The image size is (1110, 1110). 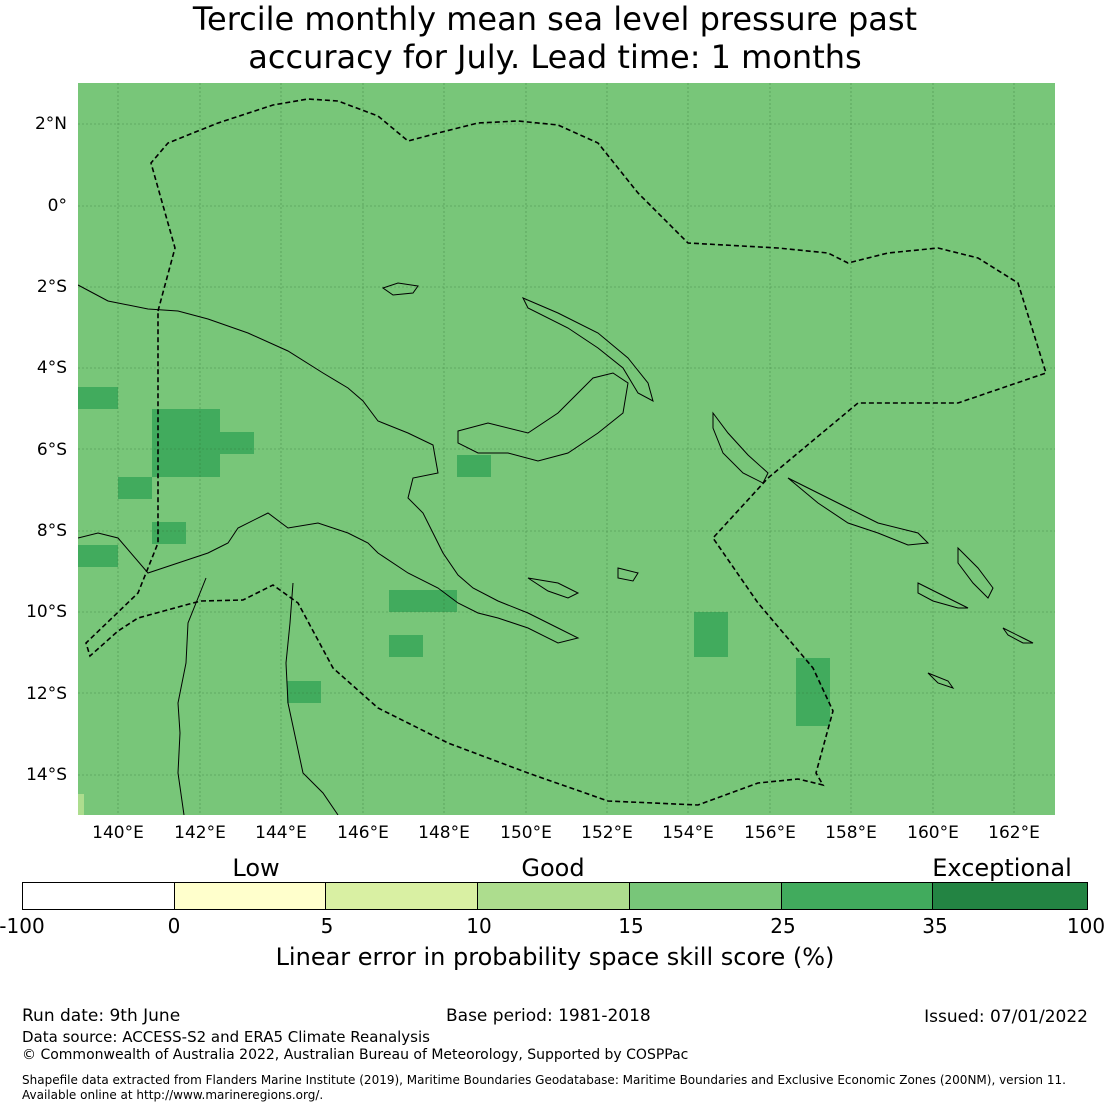 I want to click on tick-label: 5, so click(x=327, y=926).